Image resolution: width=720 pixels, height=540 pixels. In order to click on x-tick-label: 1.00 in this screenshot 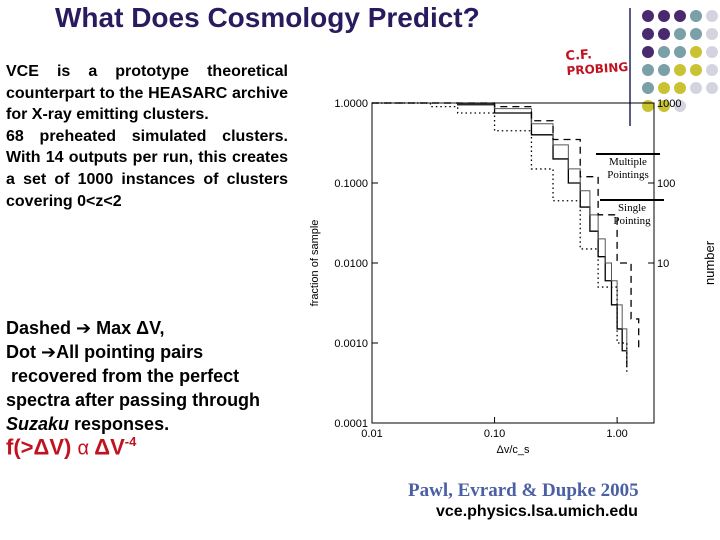, I will do `click(616, 434)`.